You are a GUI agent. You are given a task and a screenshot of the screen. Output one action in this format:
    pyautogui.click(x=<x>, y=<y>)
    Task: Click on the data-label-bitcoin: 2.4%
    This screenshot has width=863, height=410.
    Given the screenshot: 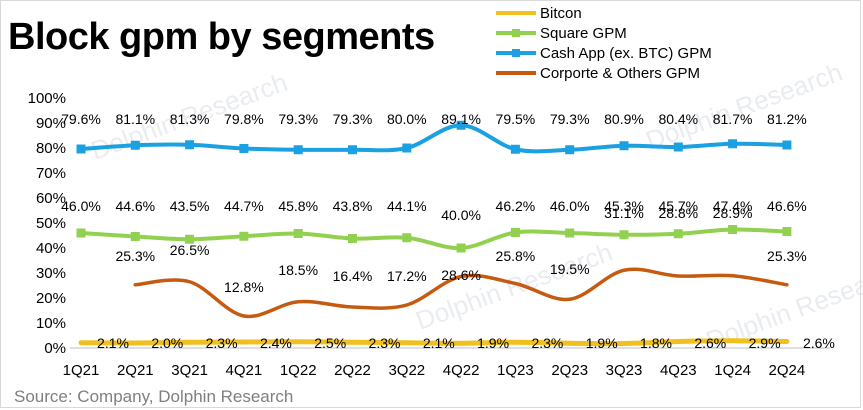 What is the action you would take?
    pyautogui.click(x=276, y=343)
    